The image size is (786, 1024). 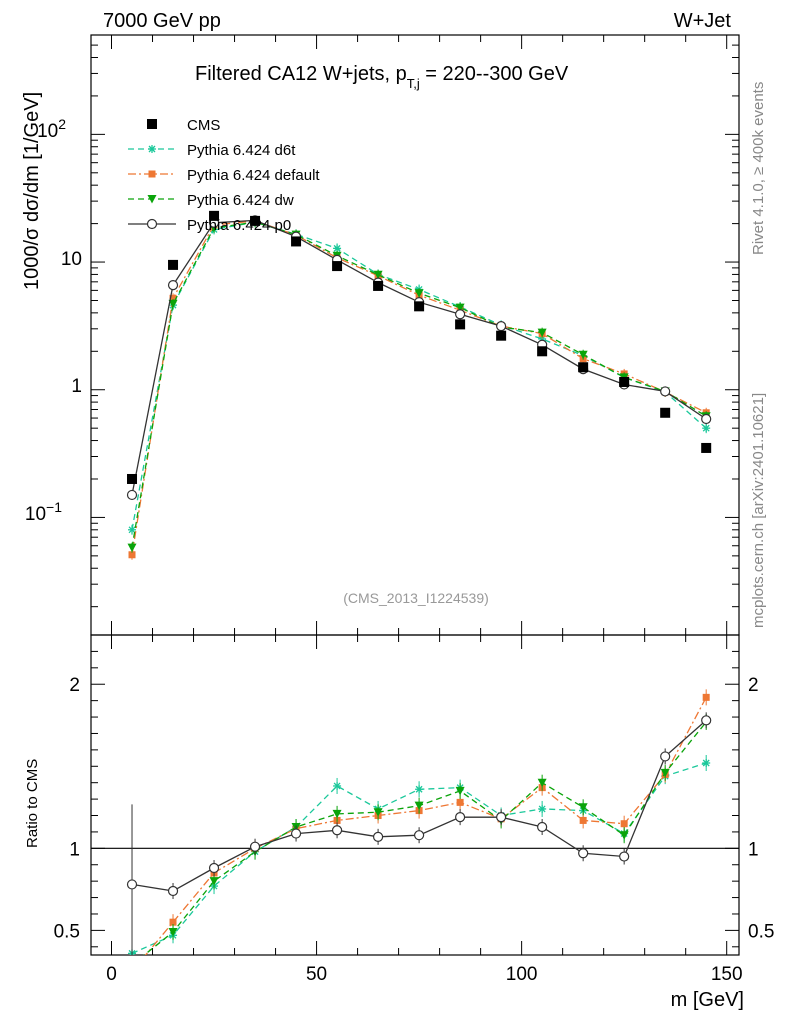 What do you see at coordinates (703, 21) in the screenshot?
I see `header-right: W+Jet` at bounding box center [703, 21].